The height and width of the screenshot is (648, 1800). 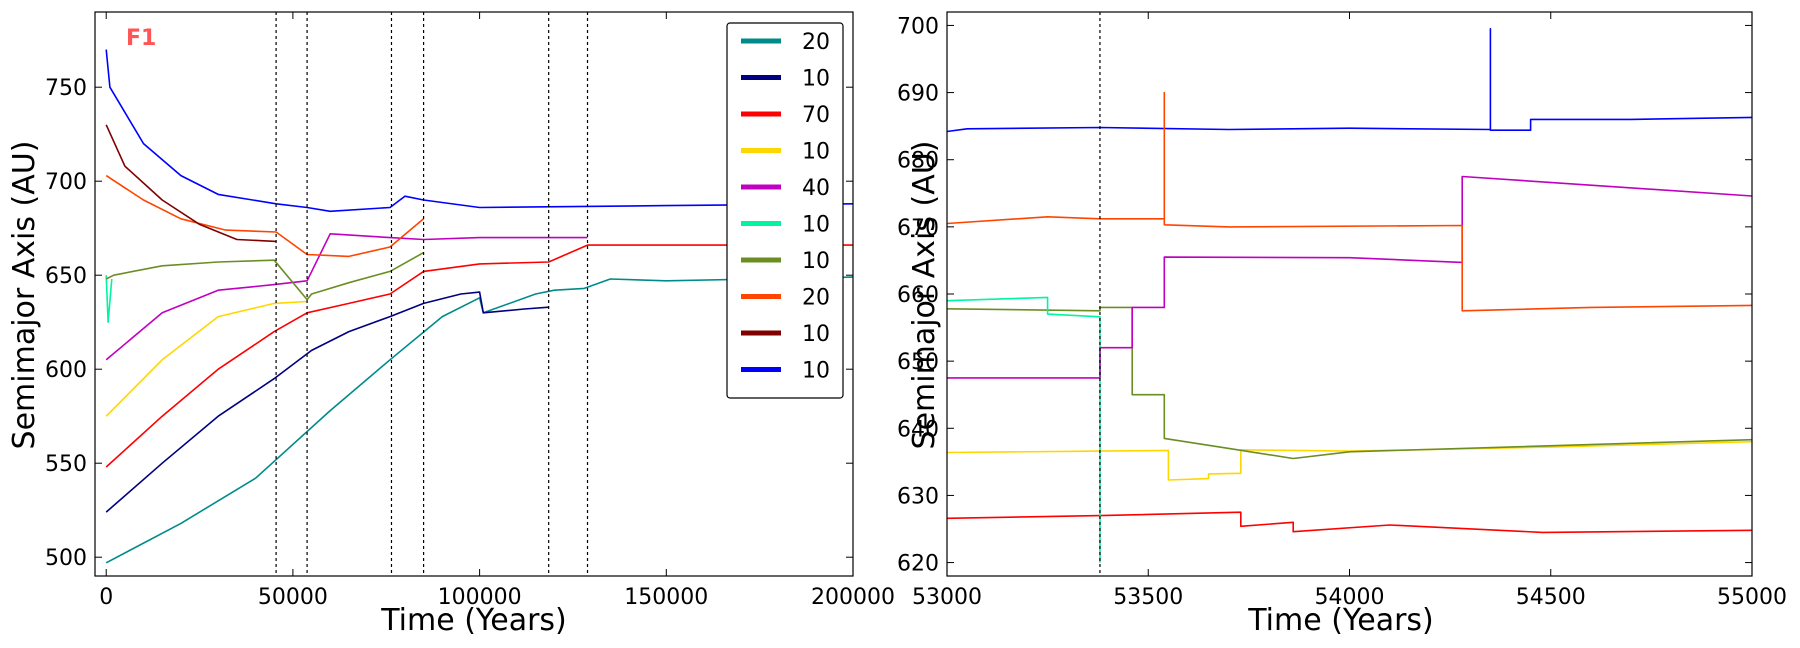 What do you see at coordinates (327, 402) in the screenshot?
I see `left-series-line-1-navy` at bounding box center [327, 402].